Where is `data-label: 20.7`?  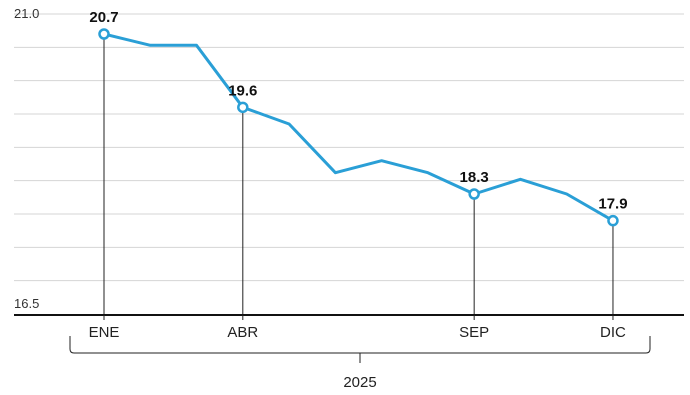
data-label: 20.7 is located at coordinates (103, 17).